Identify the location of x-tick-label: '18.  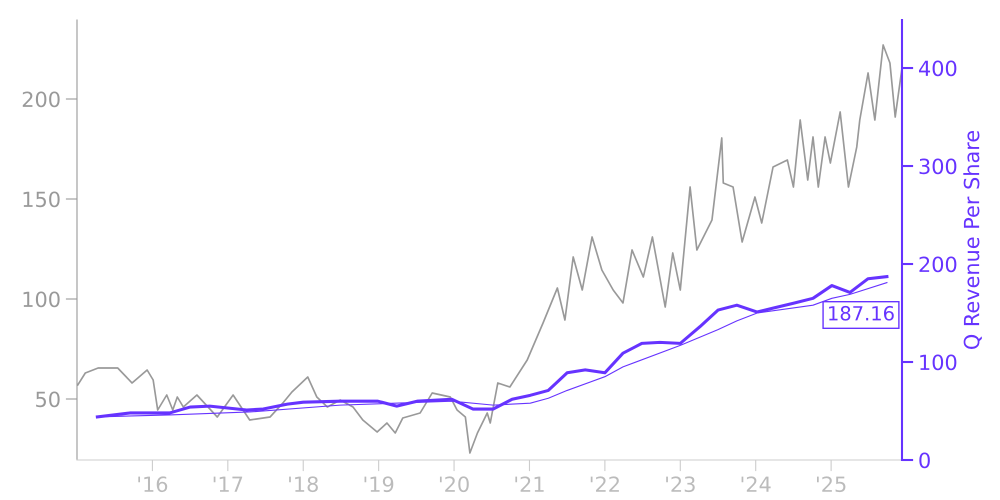
(303, 484).